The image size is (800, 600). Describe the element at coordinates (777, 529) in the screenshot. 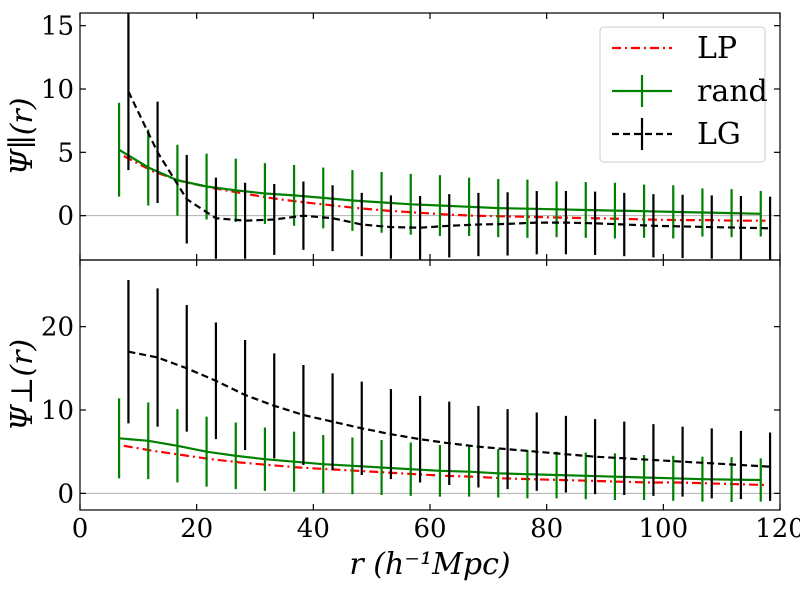

I see `x-tick-label: 120` at that location.